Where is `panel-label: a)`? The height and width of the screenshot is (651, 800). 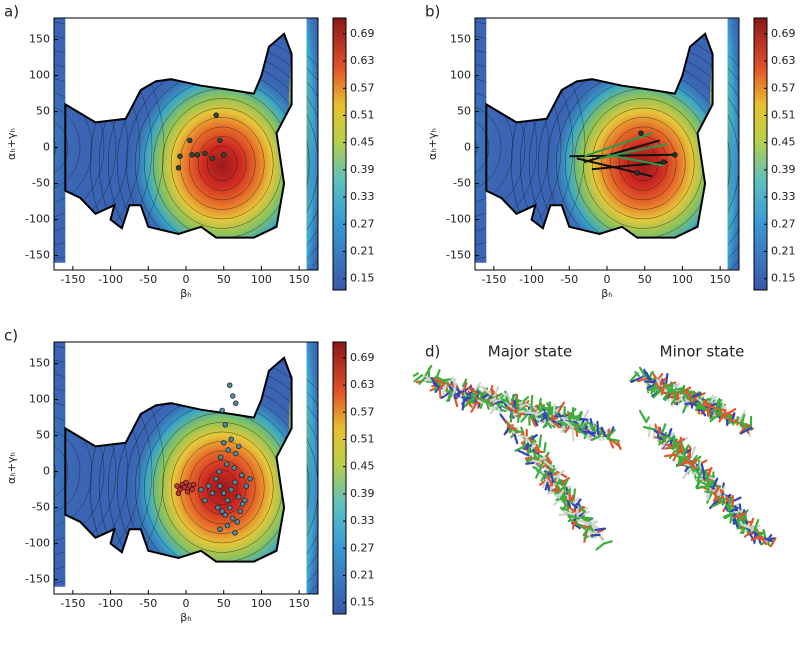
panel-label: a) is located at coordinates (11, 12).